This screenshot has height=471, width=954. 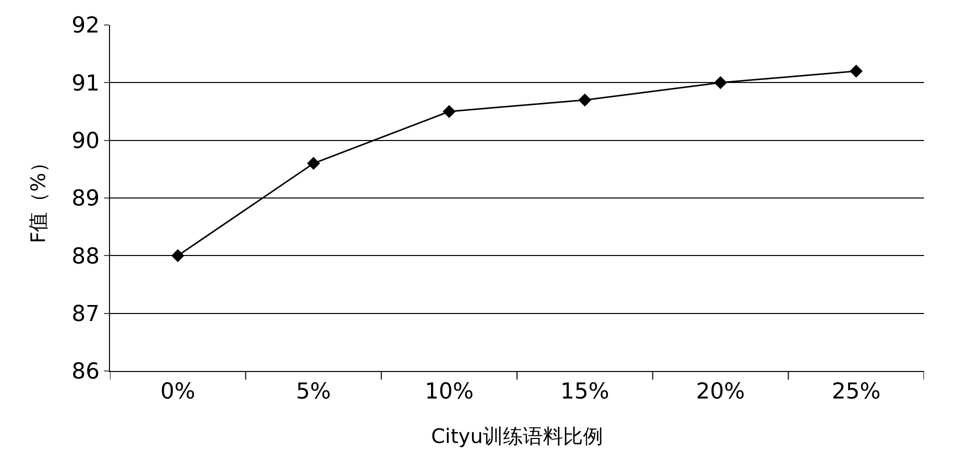 What do you see at coordinates (313, 391) in the screenshot?
I see `x-tick-label: 5%` at bounding box center [313, 391].